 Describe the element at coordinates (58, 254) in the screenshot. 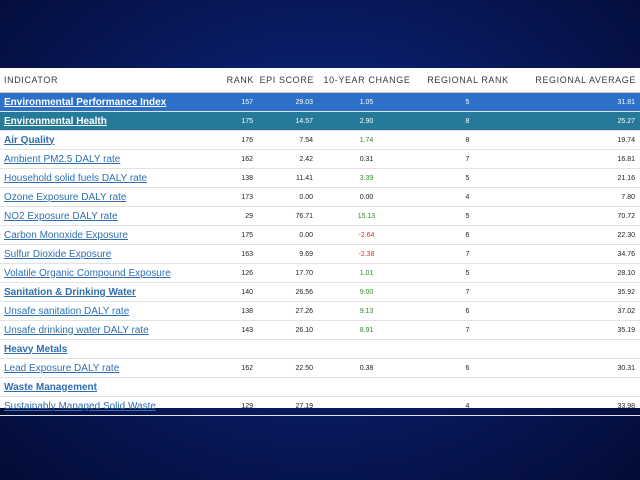

I see `indicator-link: Sulfur Dioxide Exposure` at that location.